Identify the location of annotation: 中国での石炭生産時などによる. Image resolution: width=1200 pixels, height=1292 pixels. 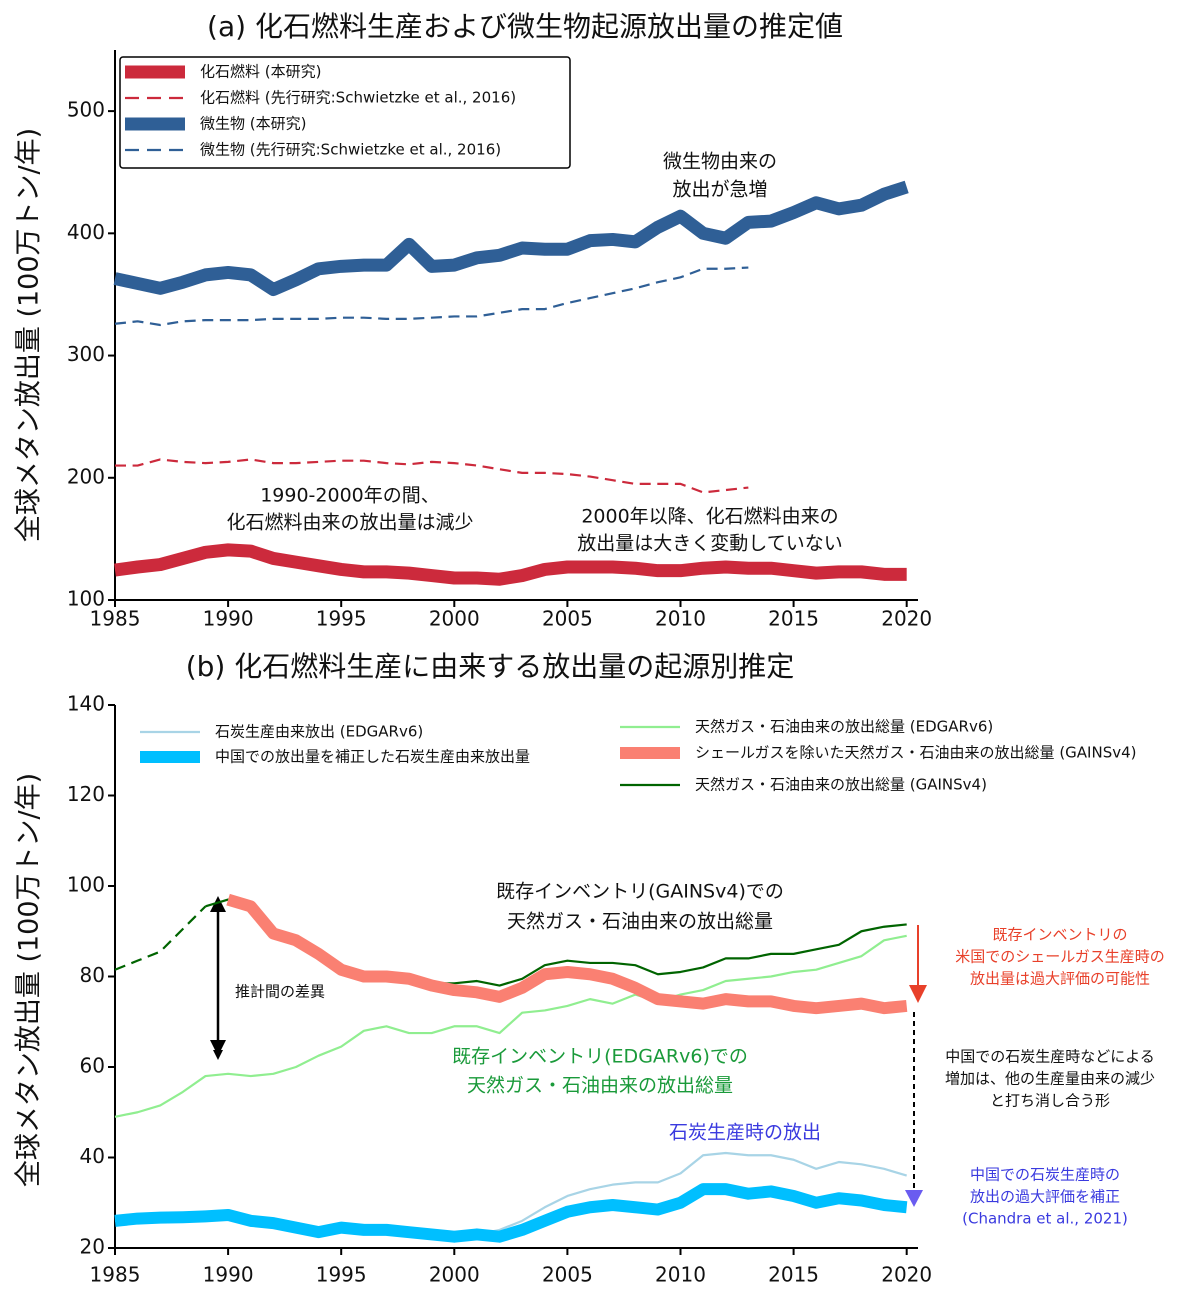
(1050, 1057).